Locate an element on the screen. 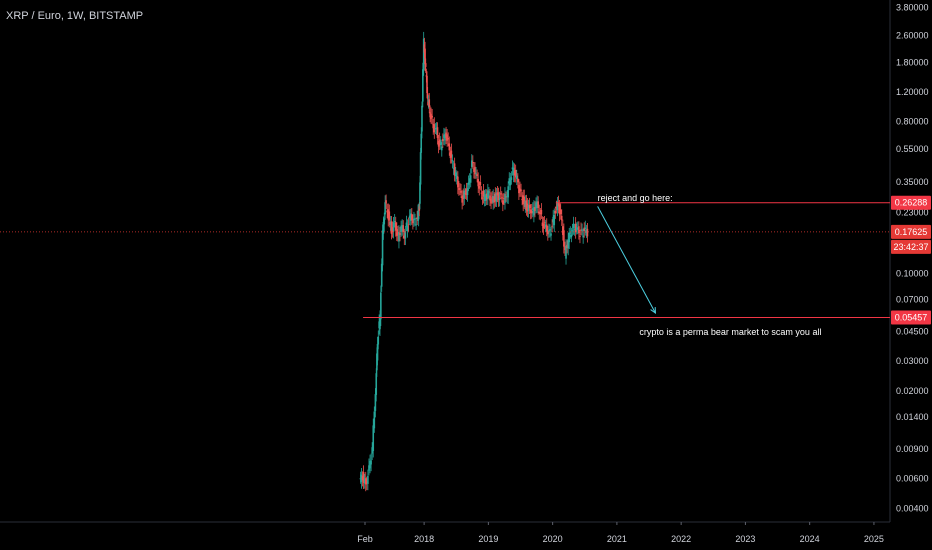 This screenshot has width=932, height=550. y-tick-label: 0.00400 is located at coordinates (912, 508).